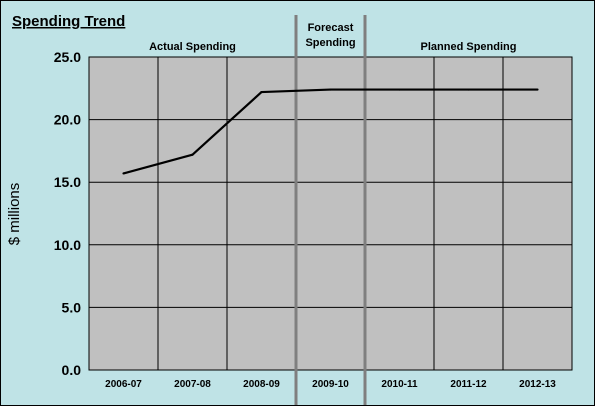 This screenshot has height=406, width=595. Describe the element at coordinates (261, 384) in the screenshot. I see `x-tick-label: 2008-09` at that location.